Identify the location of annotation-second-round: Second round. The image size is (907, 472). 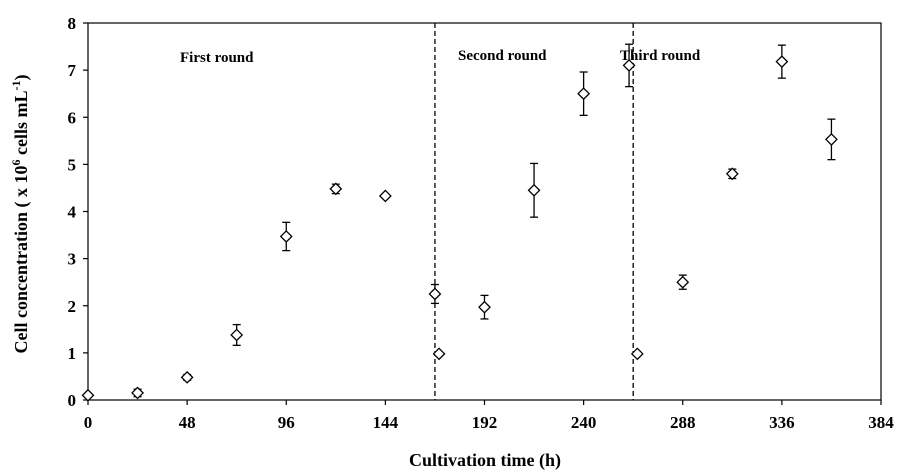
(502, 56).